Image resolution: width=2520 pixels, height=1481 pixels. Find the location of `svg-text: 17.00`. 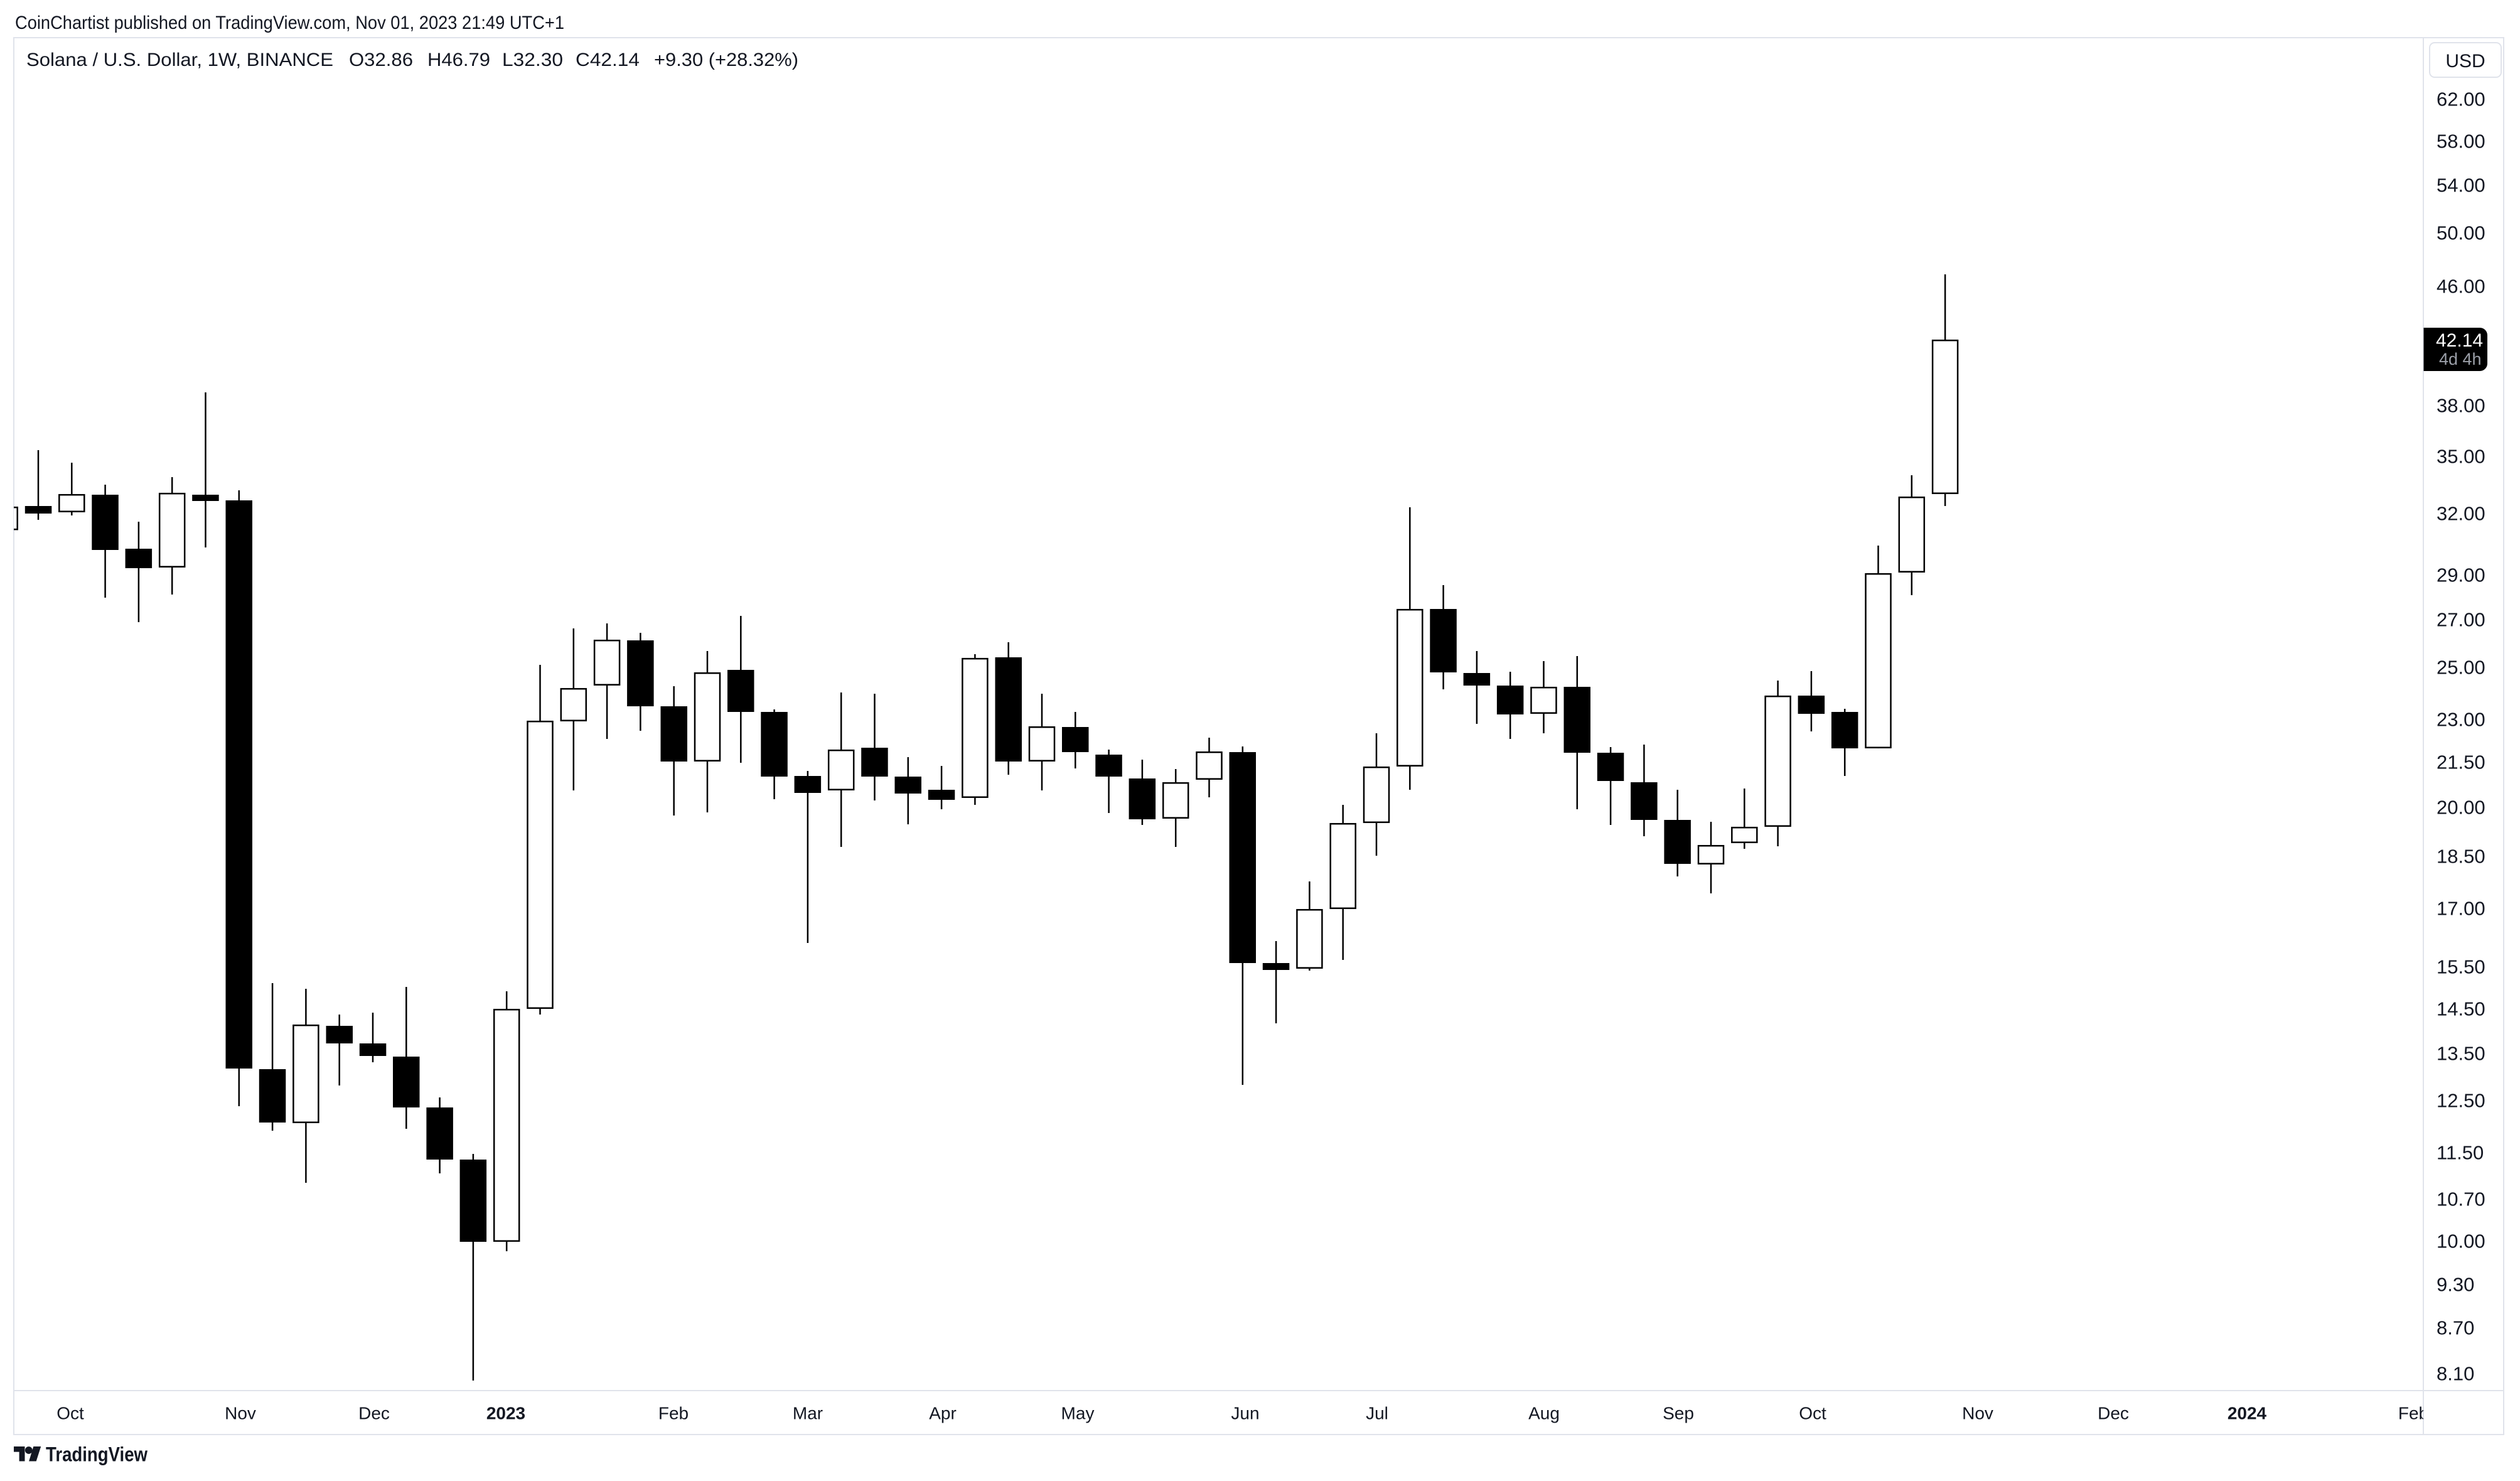

svg-text: 17.00 is located at coordinates (2461, 908).